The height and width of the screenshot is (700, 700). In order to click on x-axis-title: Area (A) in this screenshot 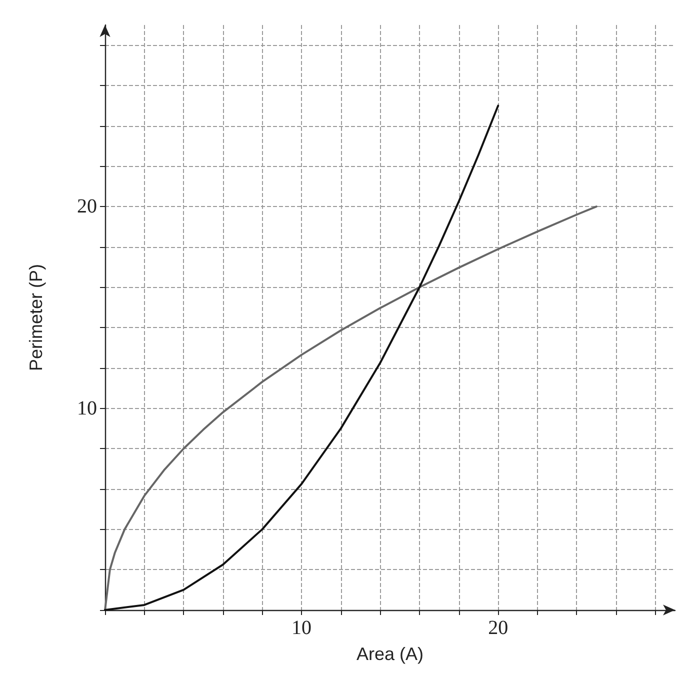, I will do `click(390, 654)`.